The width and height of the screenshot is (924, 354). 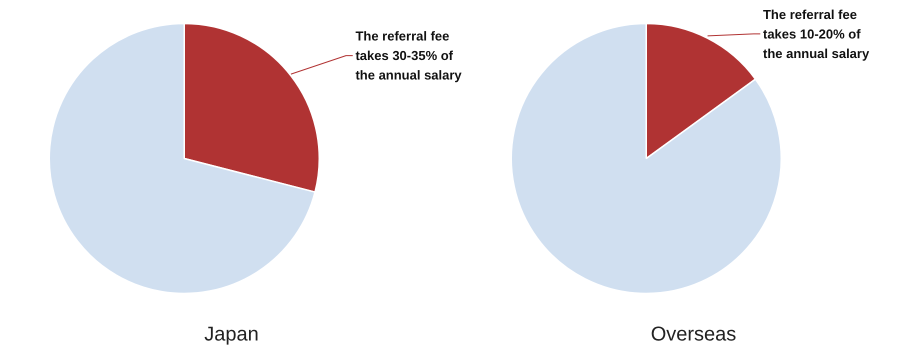 I want to click on text: Japan, so click(x=231, y=335).